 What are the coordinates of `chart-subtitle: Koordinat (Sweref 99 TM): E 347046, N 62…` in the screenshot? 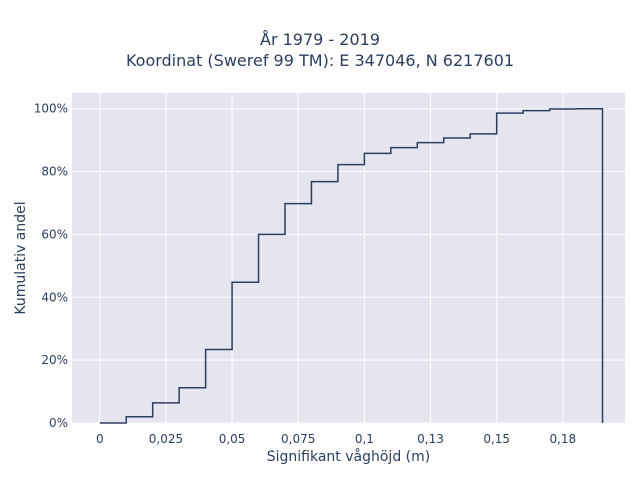 It's located at (320, 60).